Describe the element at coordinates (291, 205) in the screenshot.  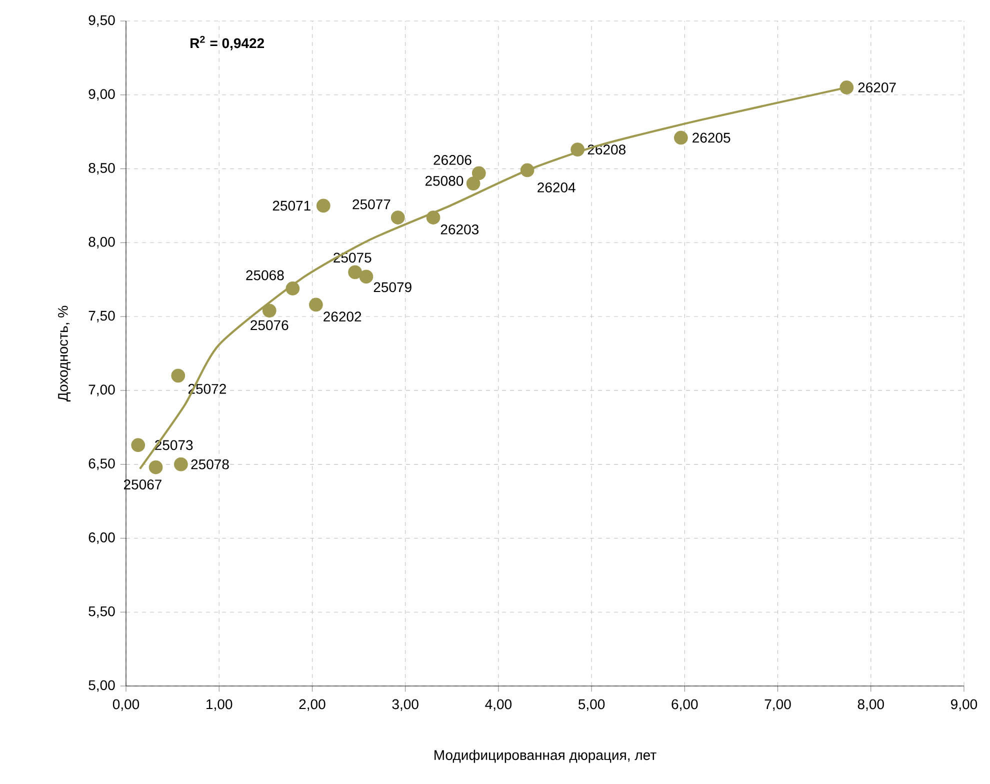
I see `series-label: 25071` at that location.